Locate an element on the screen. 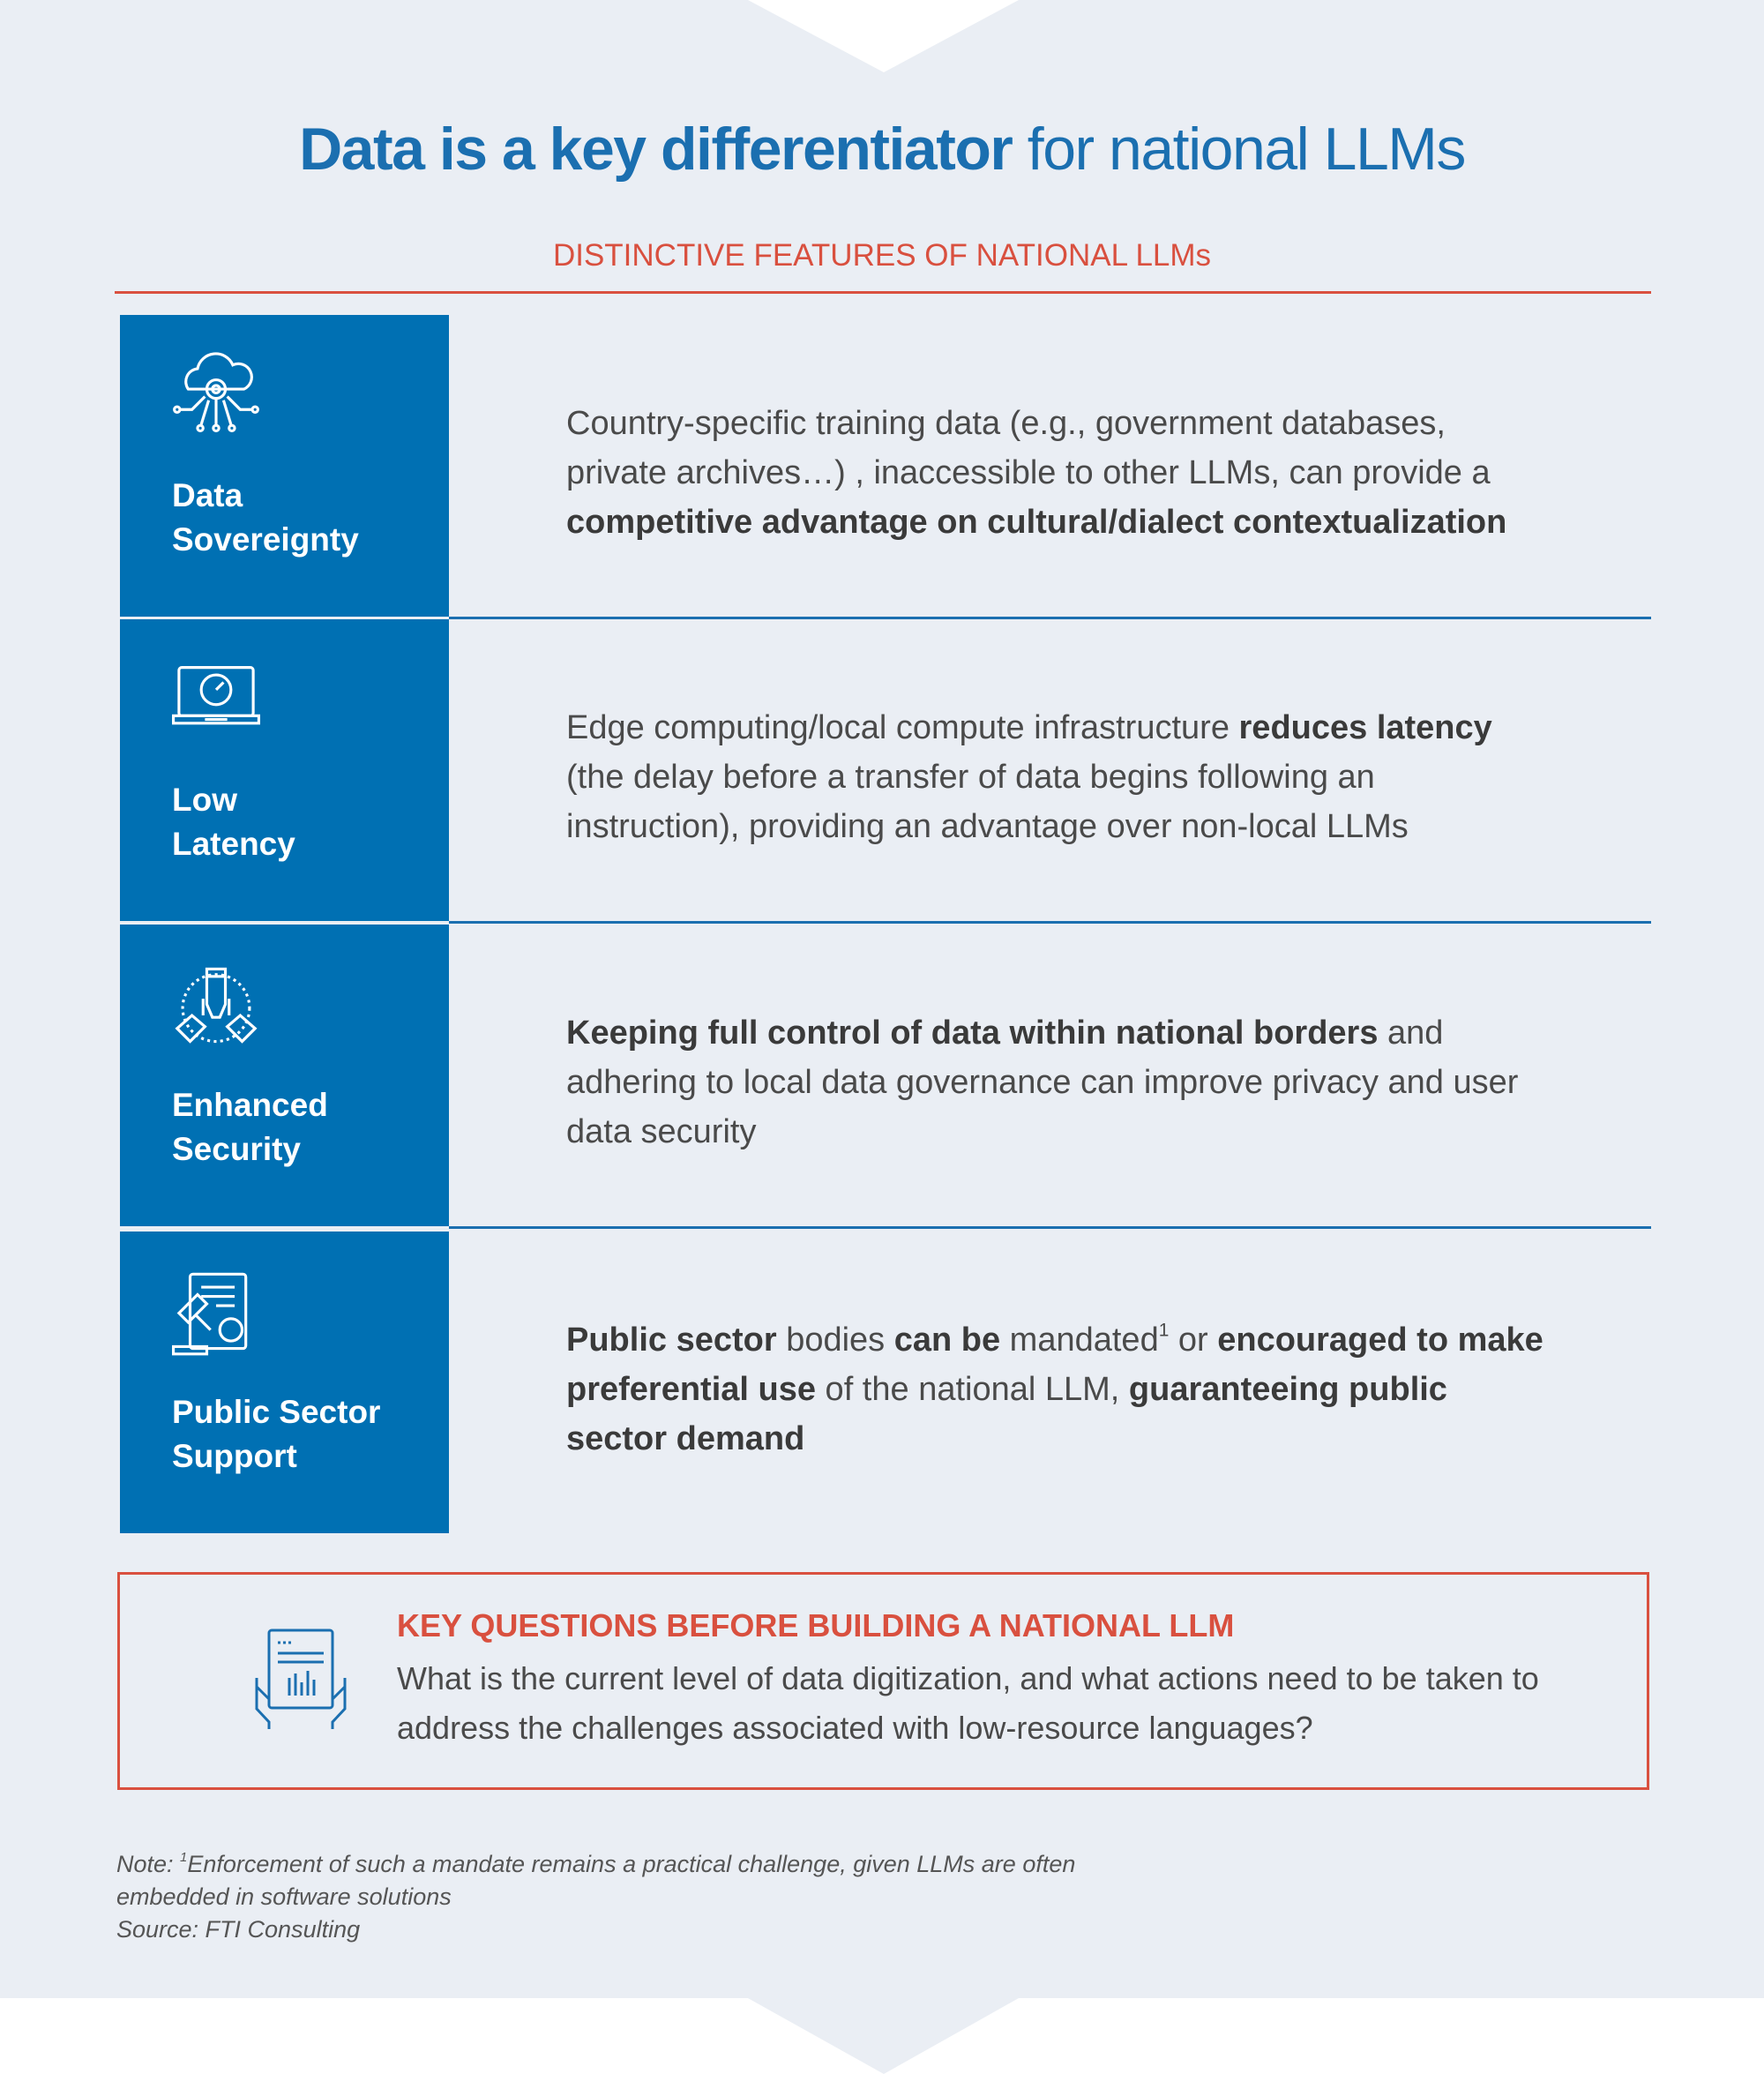  feature-label-line: Latency is located at coordinates (233, 844).